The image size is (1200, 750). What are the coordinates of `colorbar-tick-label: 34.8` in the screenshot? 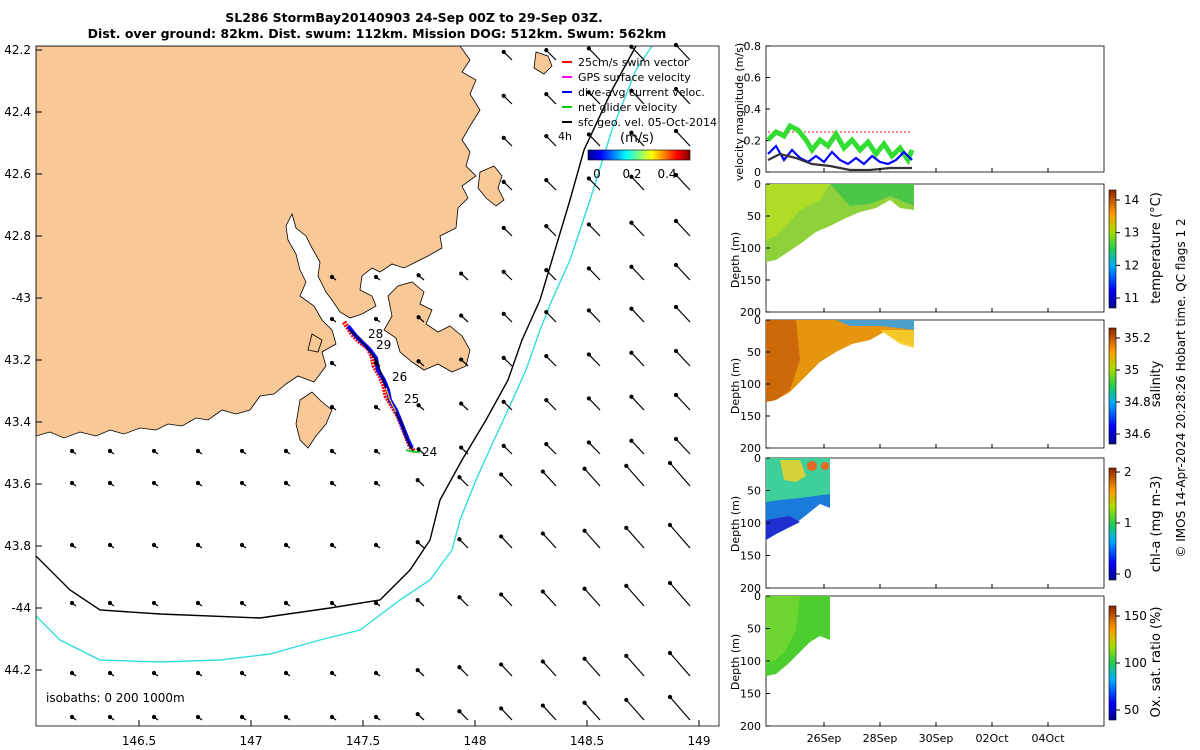 It's located at (1137, 402).